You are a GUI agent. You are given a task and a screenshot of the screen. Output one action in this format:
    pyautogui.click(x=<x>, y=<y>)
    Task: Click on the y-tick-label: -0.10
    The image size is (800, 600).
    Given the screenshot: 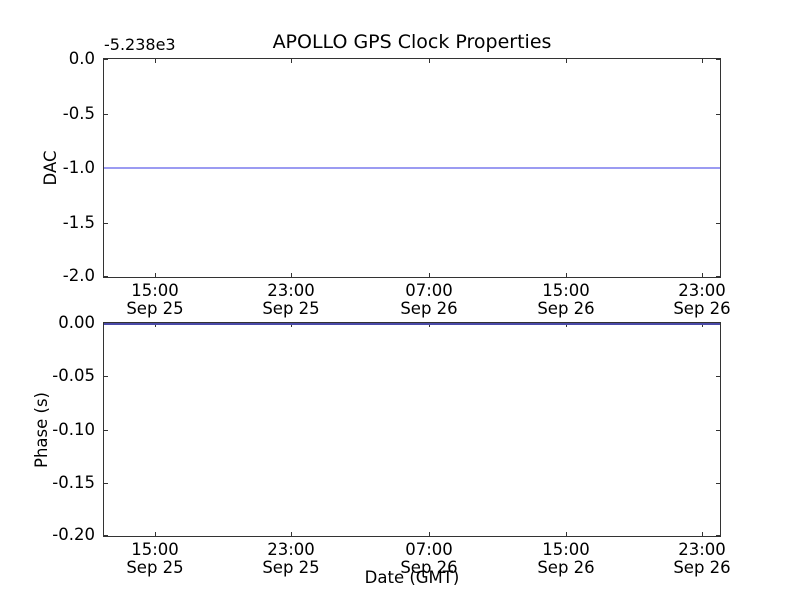 What is the action you would take?
    pyautogui.click(x=73, y=429)
    